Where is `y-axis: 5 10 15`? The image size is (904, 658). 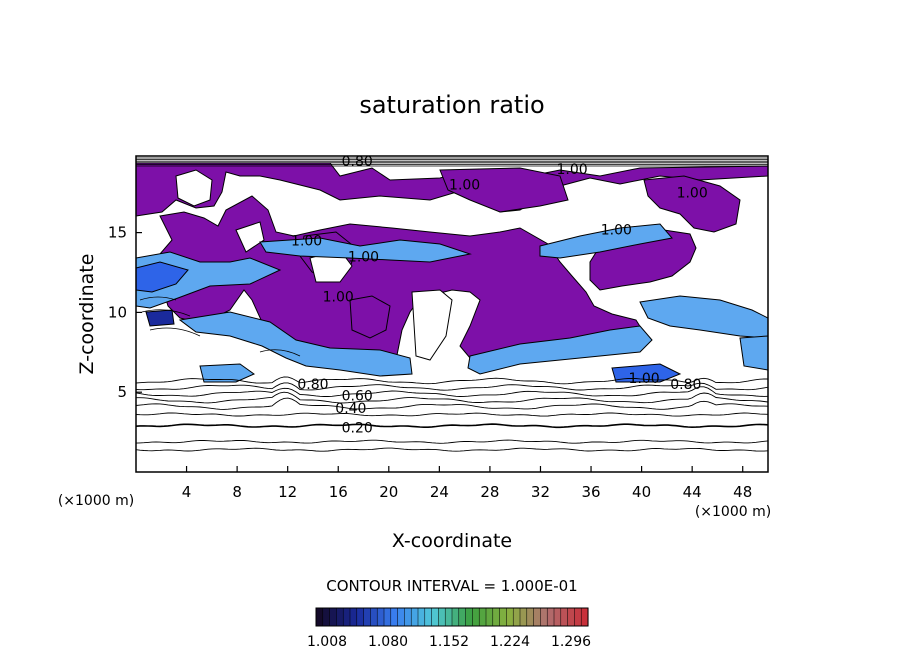 y-axis: 5 10 15 is located at coordinates (125, 312).